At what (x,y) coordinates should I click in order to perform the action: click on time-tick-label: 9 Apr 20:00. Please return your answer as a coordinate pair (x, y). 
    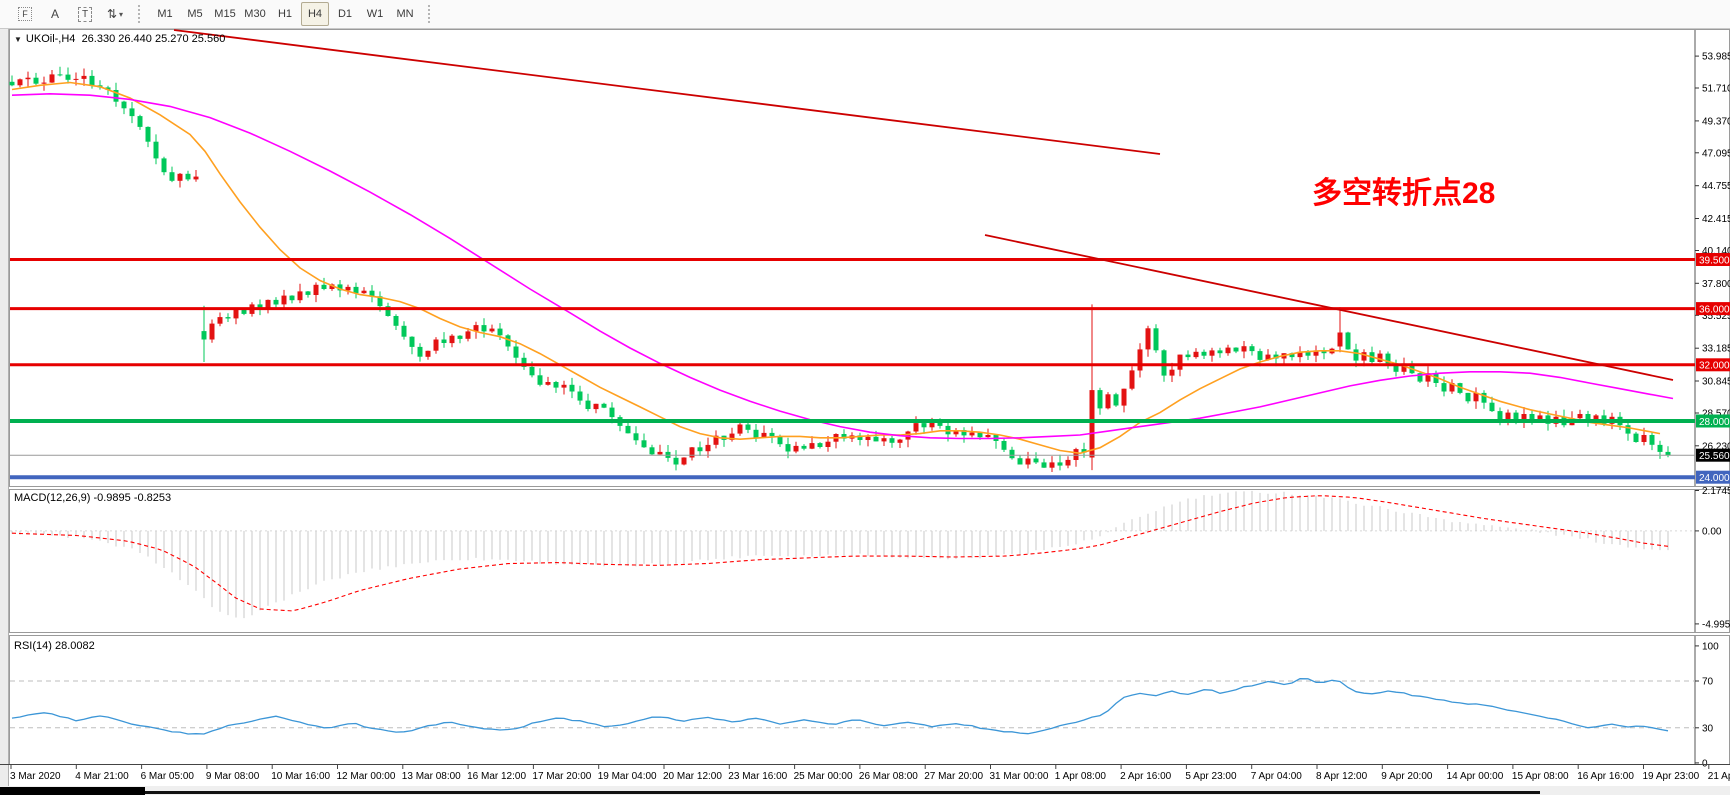
    Looking at the image, I should click on (1407, 776).